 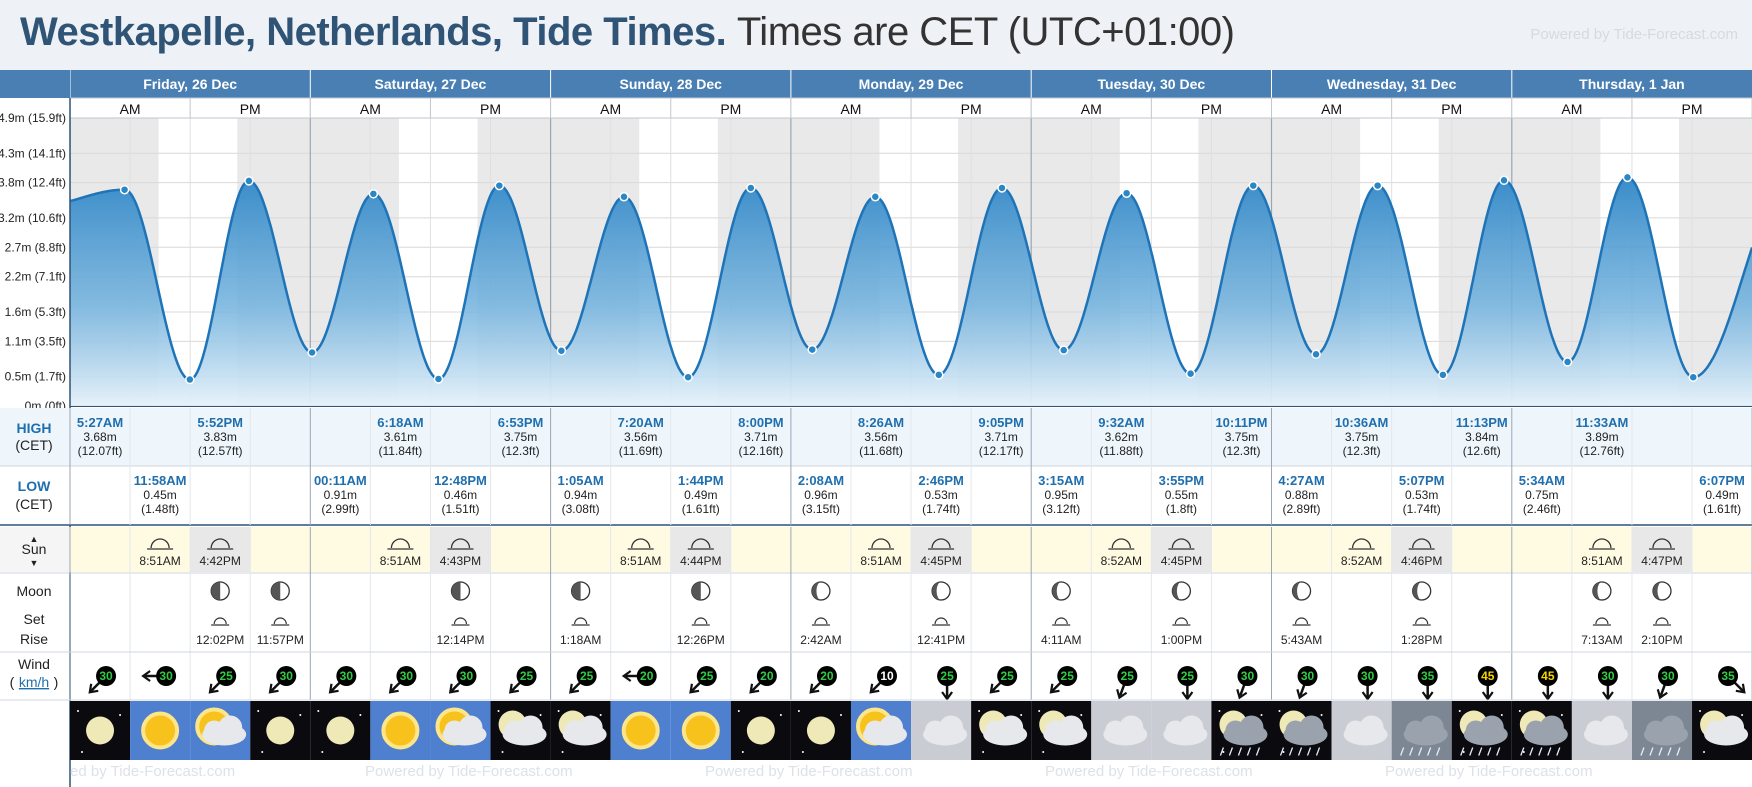 What do you see at coordinates (460, 480) in the screenshot?
I see `low-tide-time: 12:48PM` at bounding box center [460, 480].